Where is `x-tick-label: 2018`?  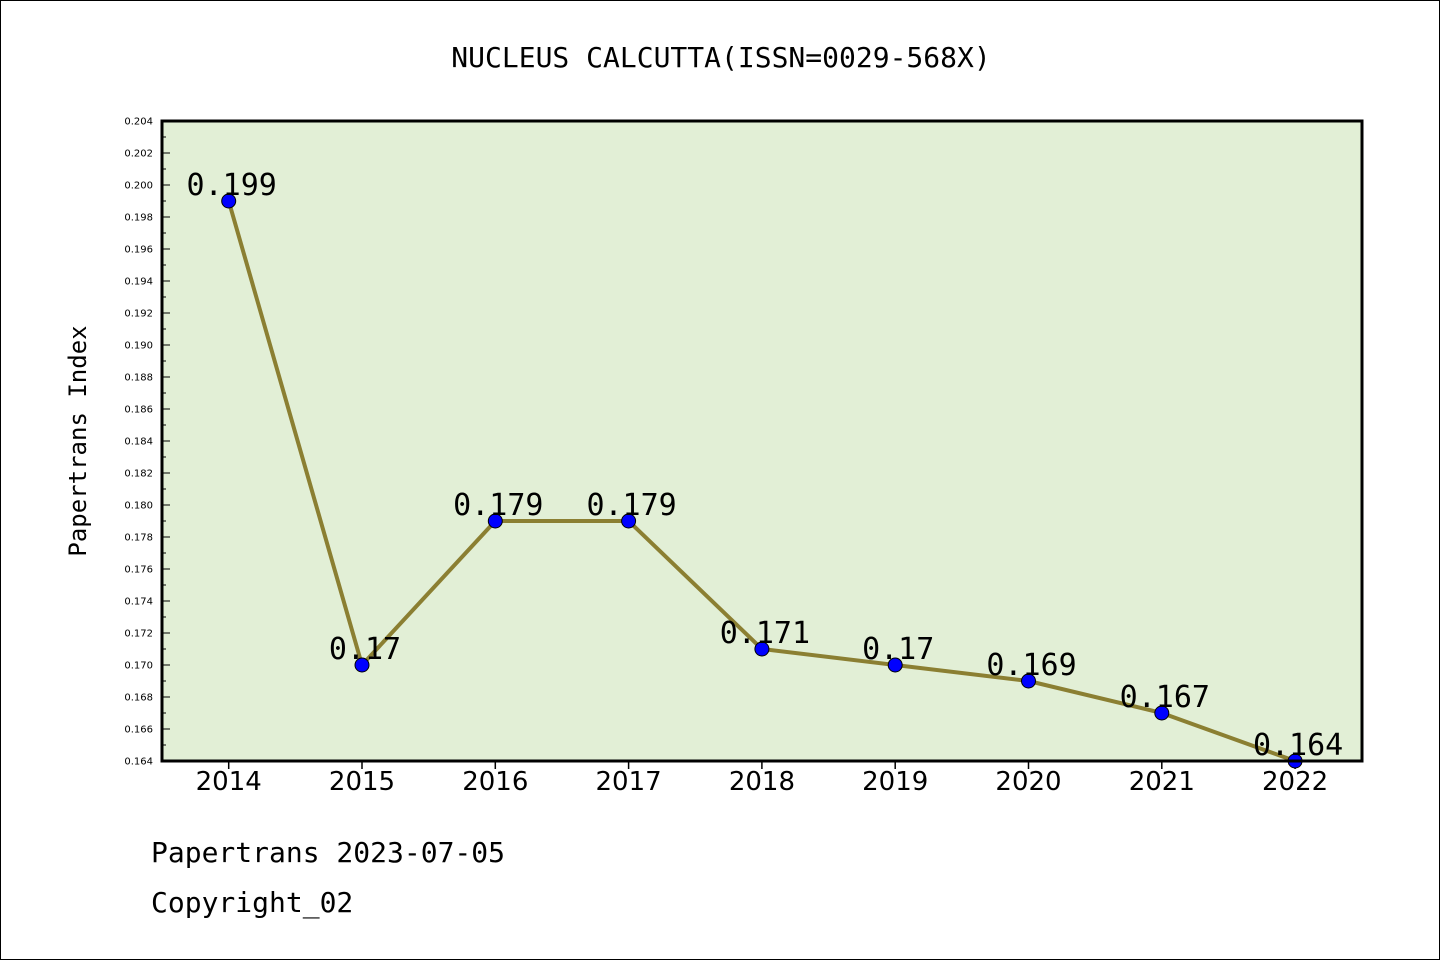 x-tick-label: 2018 is located at coordinates (762, 782).